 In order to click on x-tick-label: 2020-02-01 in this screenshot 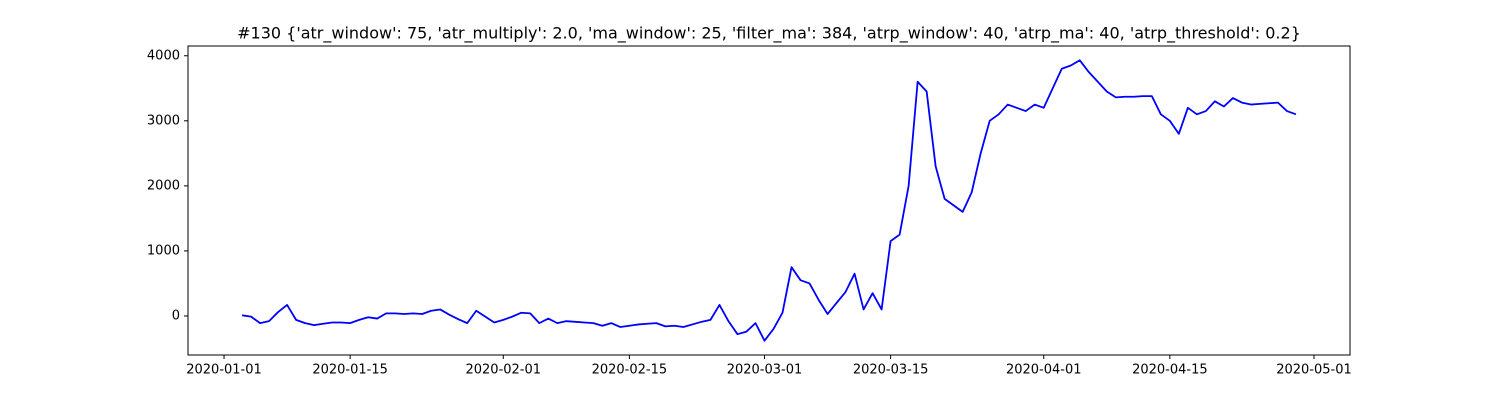, I will do `click(503, 370)`.